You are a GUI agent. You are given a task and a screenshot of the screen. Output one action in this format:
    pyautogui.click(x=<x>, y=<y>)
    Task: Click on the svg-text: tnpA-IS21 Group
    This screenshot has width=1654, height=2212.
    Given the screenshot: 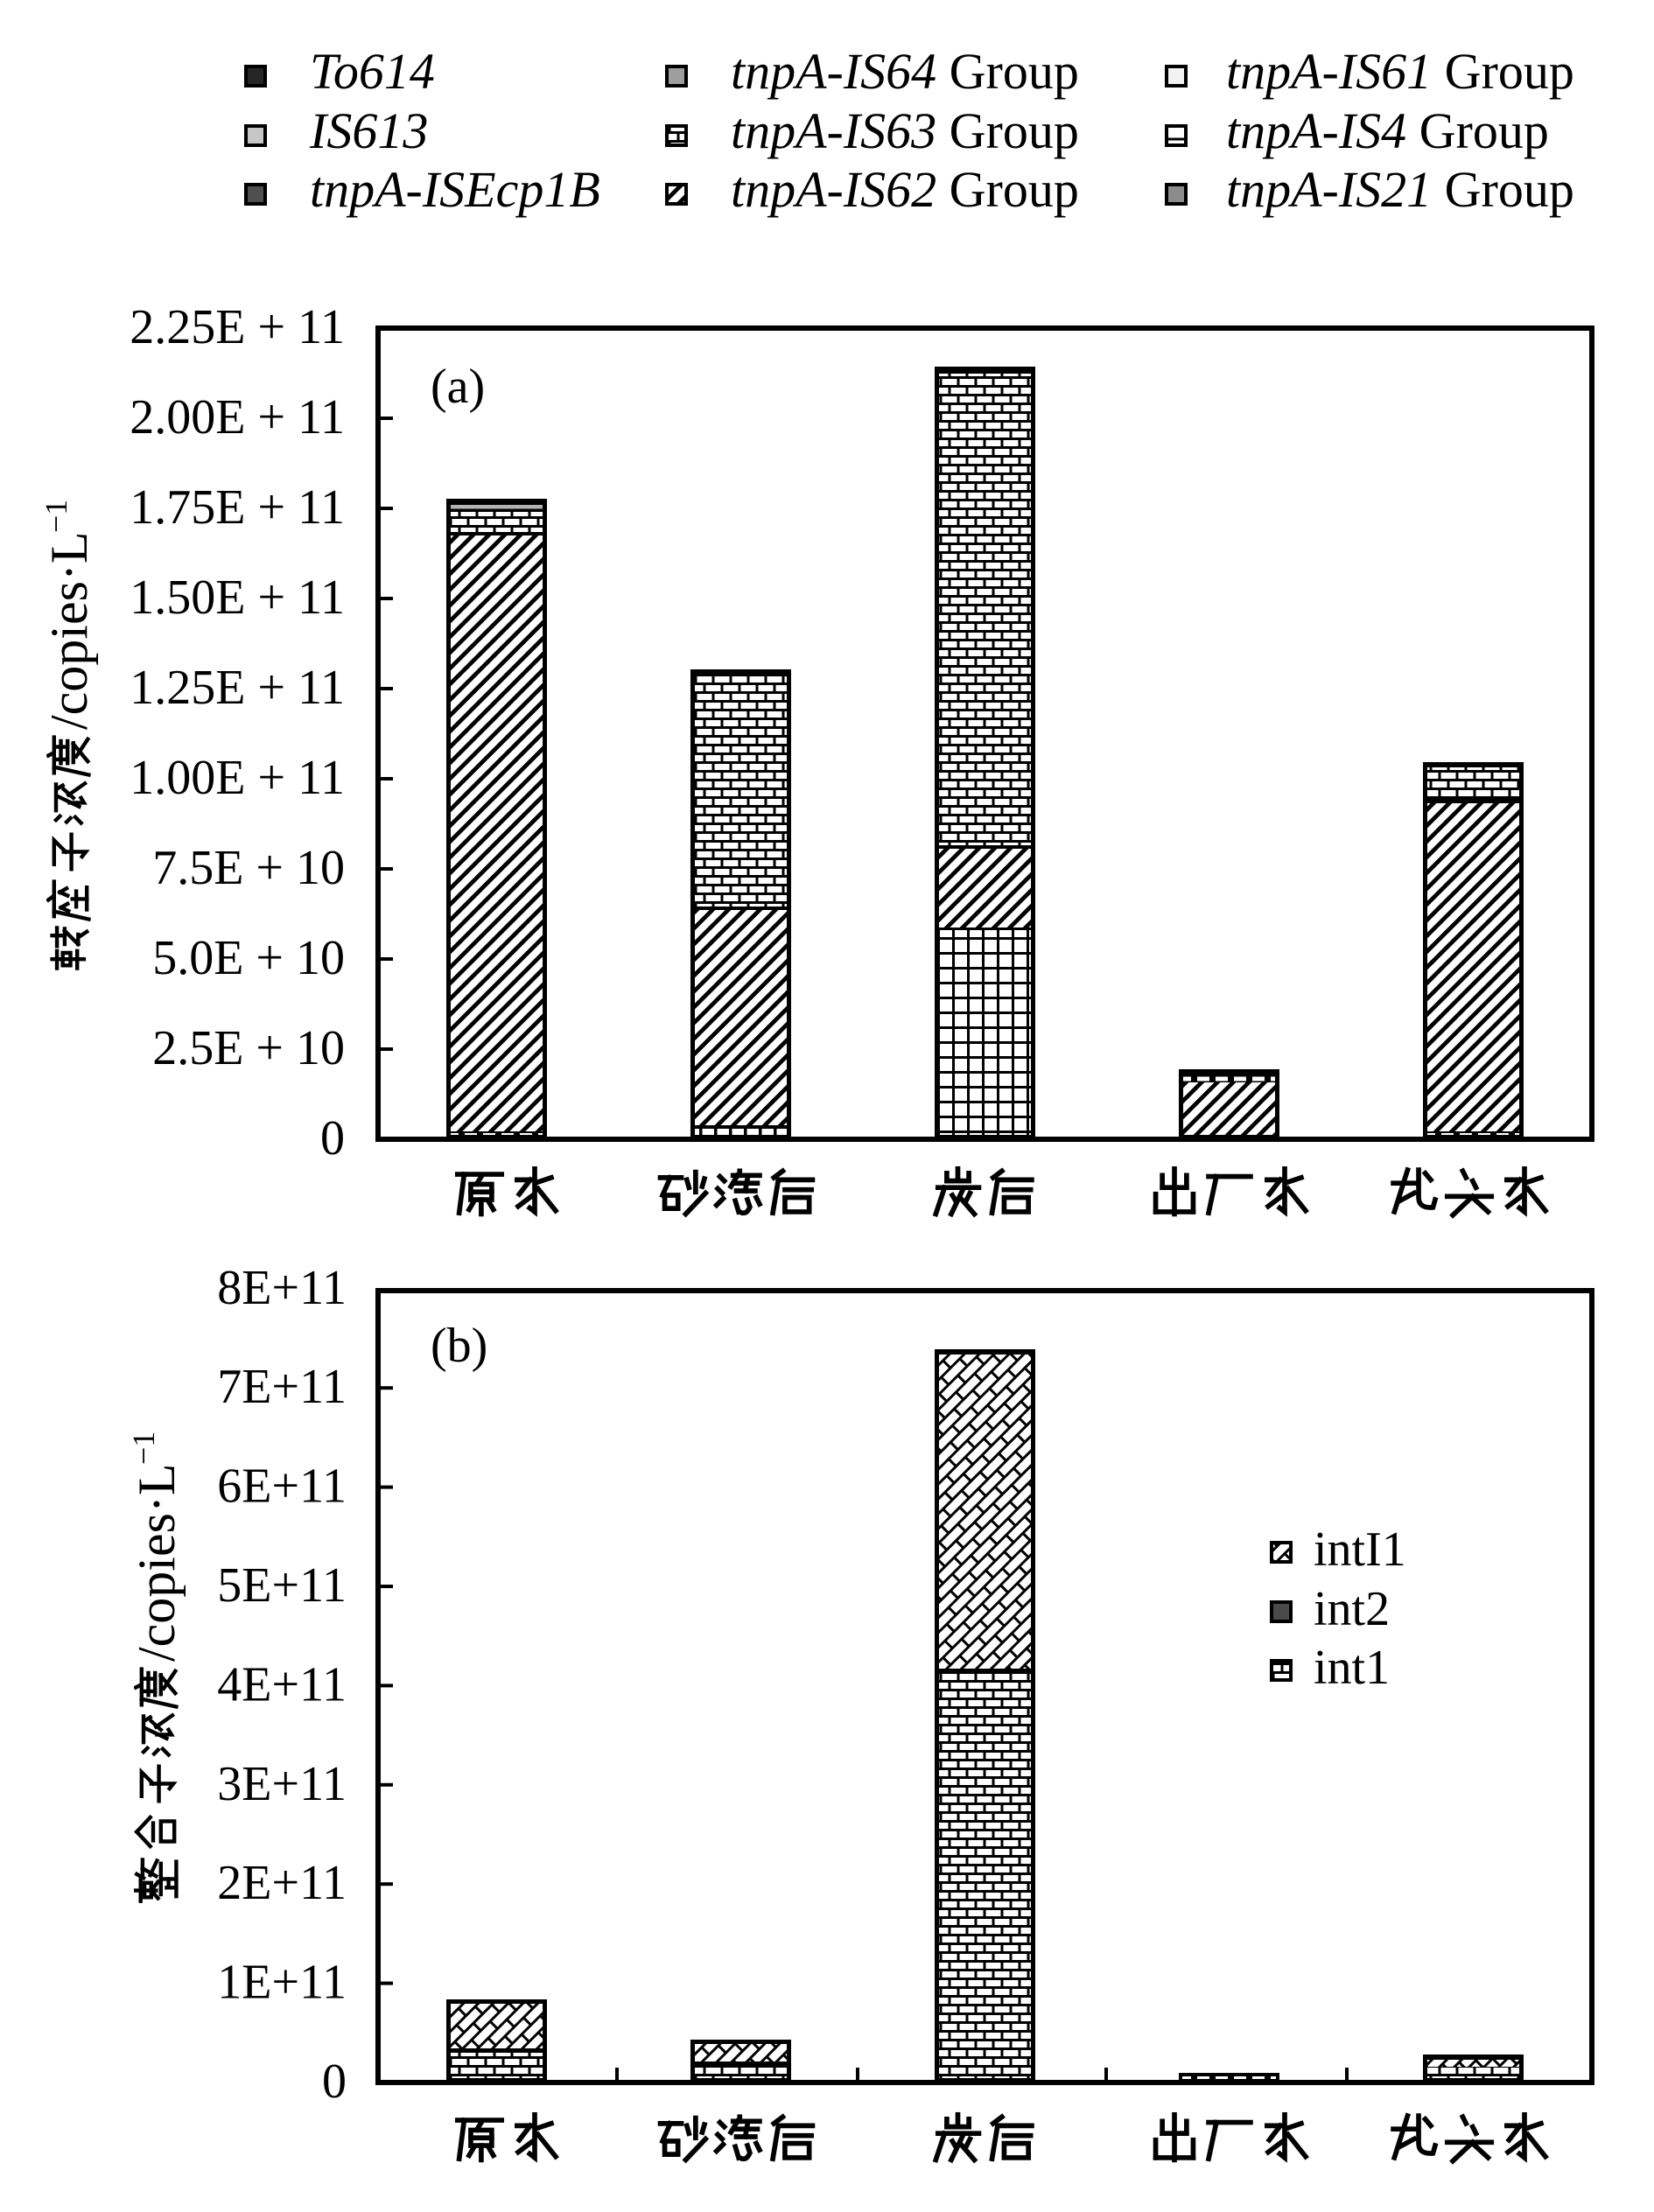 What is the action you would take?
    pyautogui.click(x=1400, y=189)
    